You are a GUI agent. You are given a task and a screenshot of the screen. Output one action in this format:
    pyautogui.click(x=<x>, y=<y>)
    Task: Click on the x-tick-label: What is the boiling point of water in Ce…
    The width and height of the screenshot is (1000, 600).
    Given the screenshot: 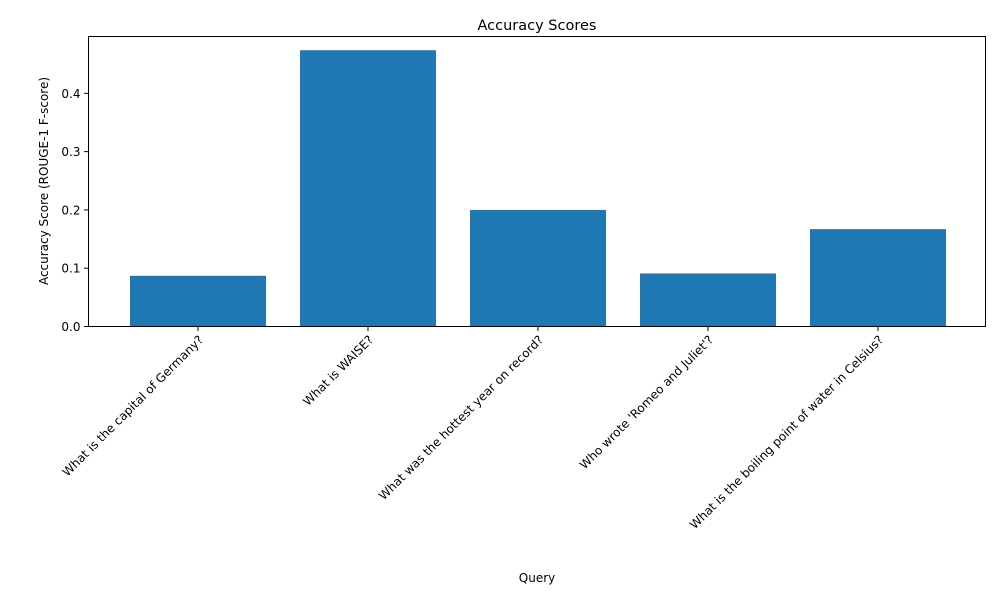 What is the action you would take?
    pyautogui.click(x=786, y=432)
    